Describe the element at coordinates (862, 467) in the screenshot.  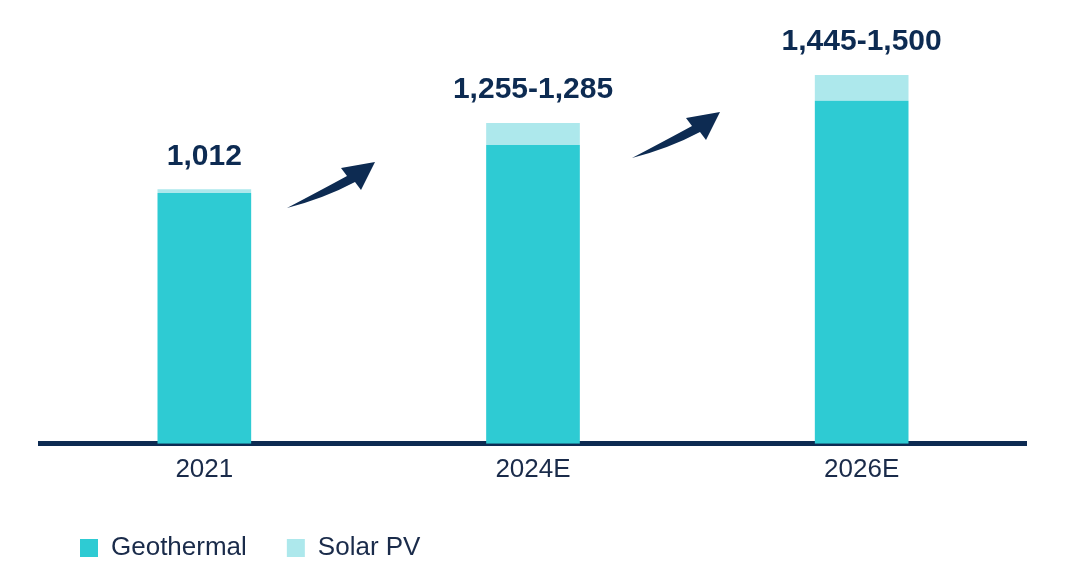
I see `x-tick-label: 2026E` at that location.